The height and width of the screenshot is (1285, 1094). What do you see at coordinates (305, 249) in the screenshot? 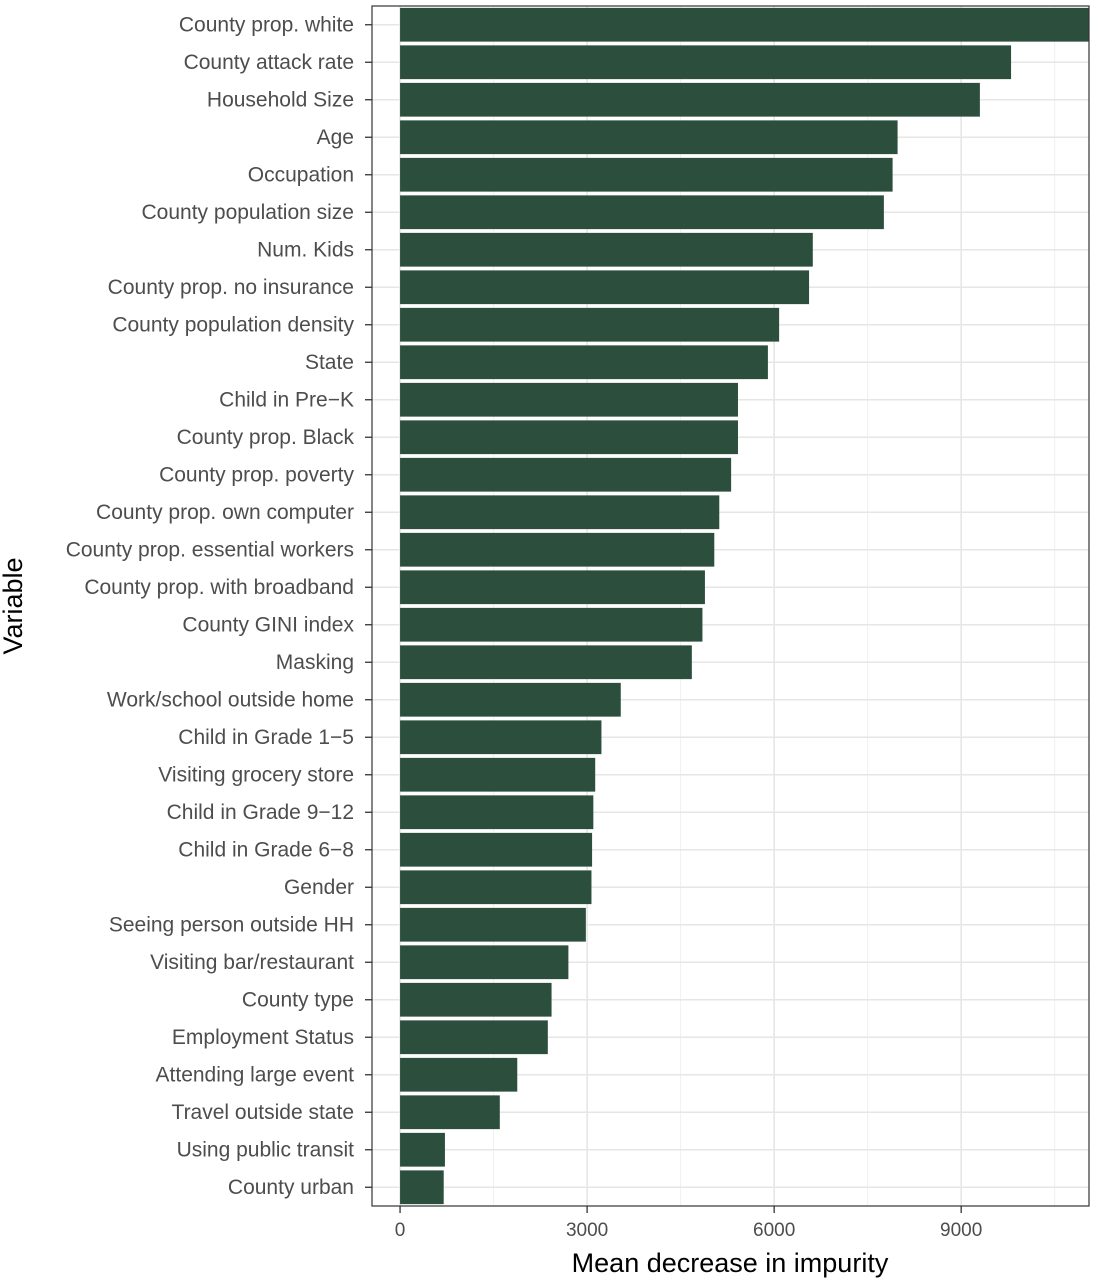
I see `y-tick-label: Num. Kids` at bounding box center [305, 249].